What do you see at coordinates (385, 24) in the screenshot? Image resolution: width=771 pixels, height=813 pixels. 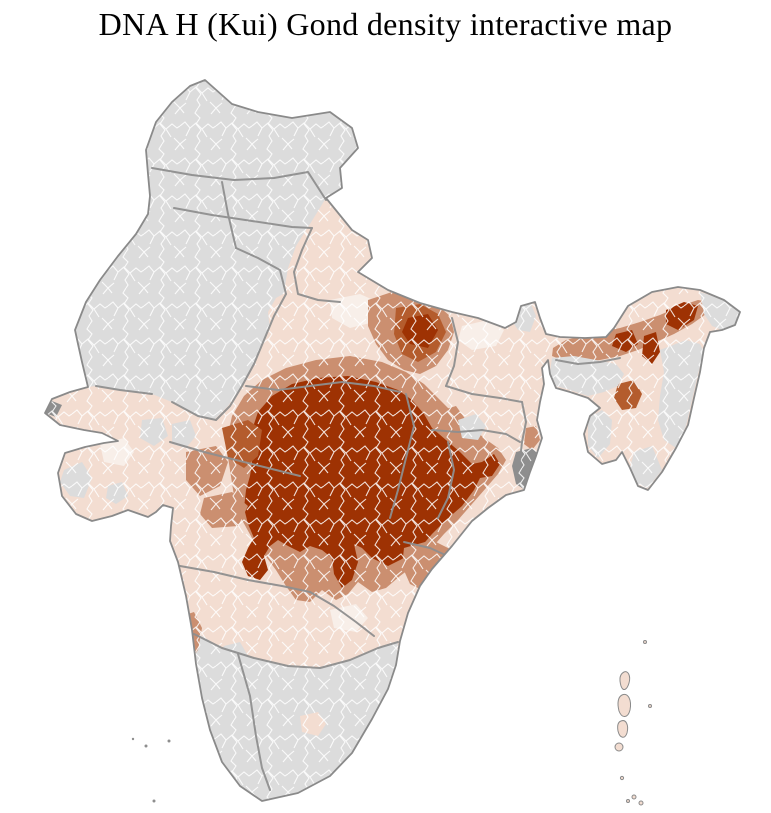 I see `map-title: DNA H (Kui) Gond density interactive map` at bounding box center [385, 24].